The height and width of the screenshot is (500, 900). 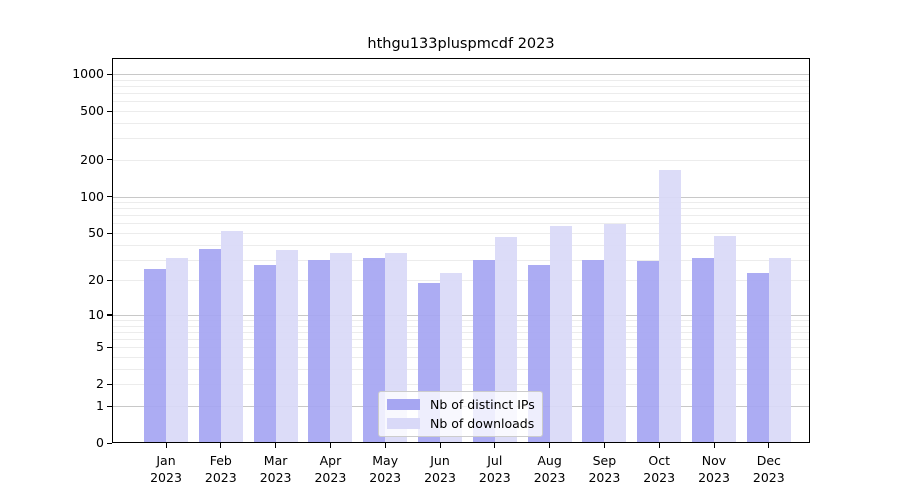 I want to click on x-tick-month: Sep, so click(x=604, y=460).